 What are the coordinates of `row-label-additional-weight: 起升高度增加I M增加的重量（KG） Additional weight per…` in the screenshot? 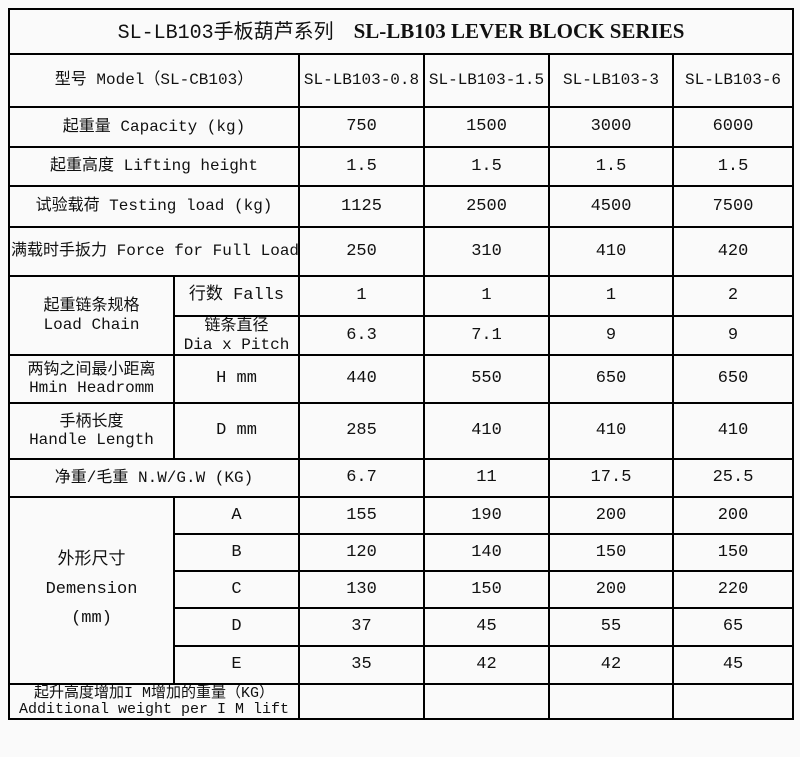 It's located at (154, 701).